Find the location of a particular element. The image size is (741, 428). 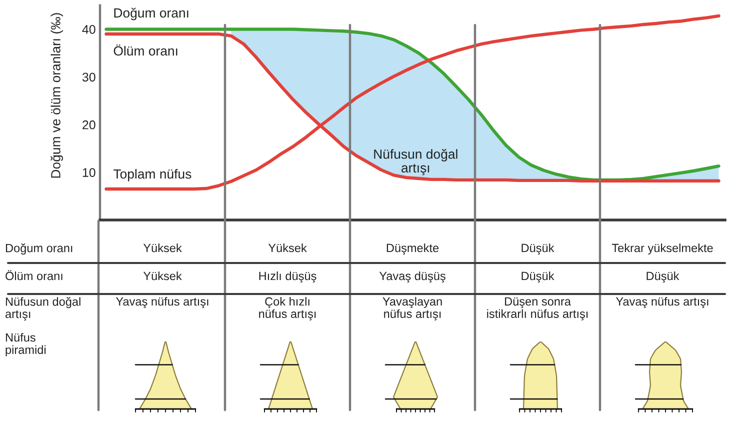

text: Hızlı düşüş is located at coordinates (287, 277).